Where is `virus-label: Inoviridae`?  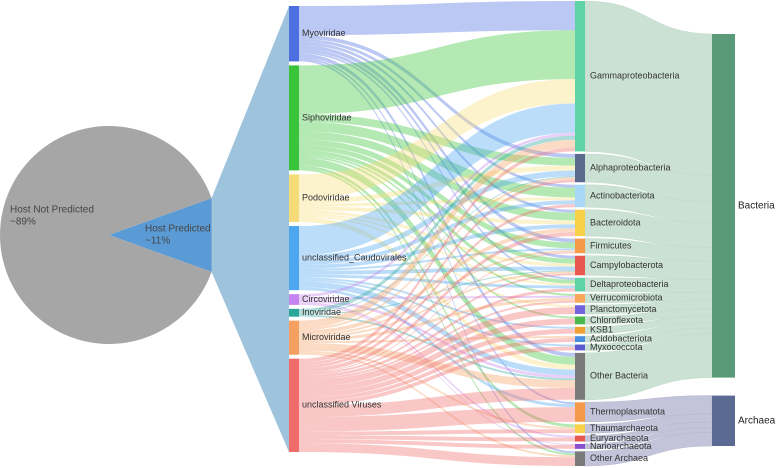 virus-label: Inoviridae is located at coordinates (321, 312).